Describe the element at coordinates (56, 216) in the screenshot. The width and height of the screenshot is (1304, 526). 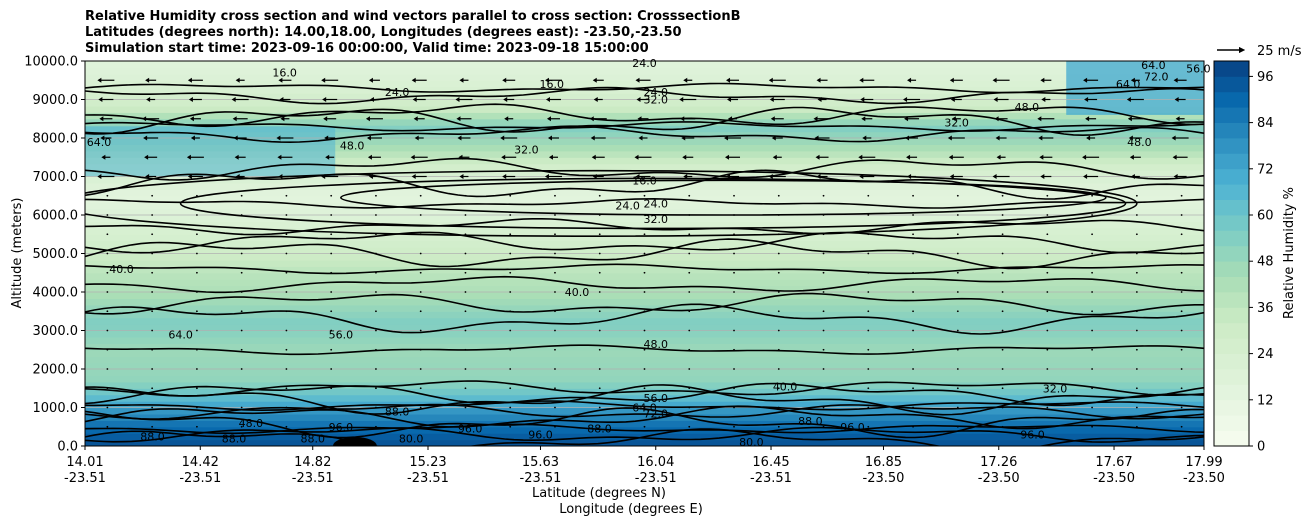
I see `y-tick-label: 6000.0` at that location.